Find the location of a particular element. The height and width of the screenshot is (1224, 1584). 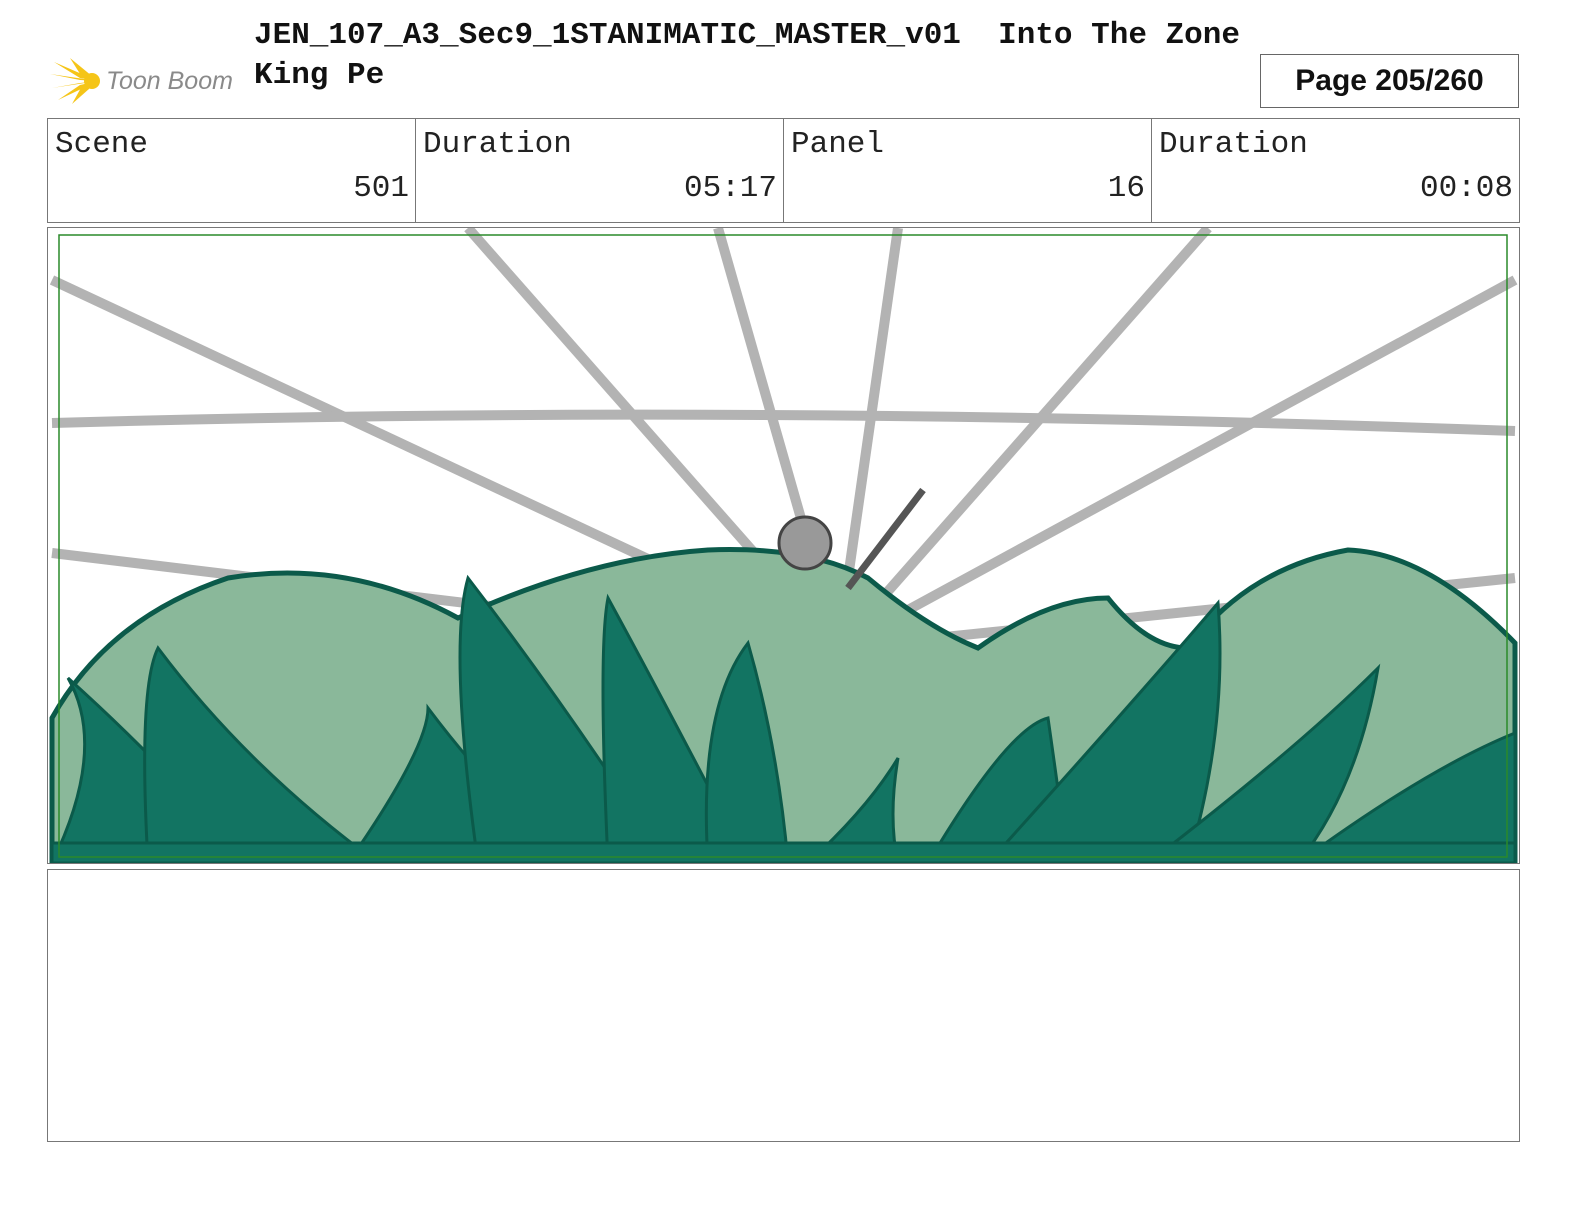

panel-cell: Panel 16 is located at coordinates (968, 170).